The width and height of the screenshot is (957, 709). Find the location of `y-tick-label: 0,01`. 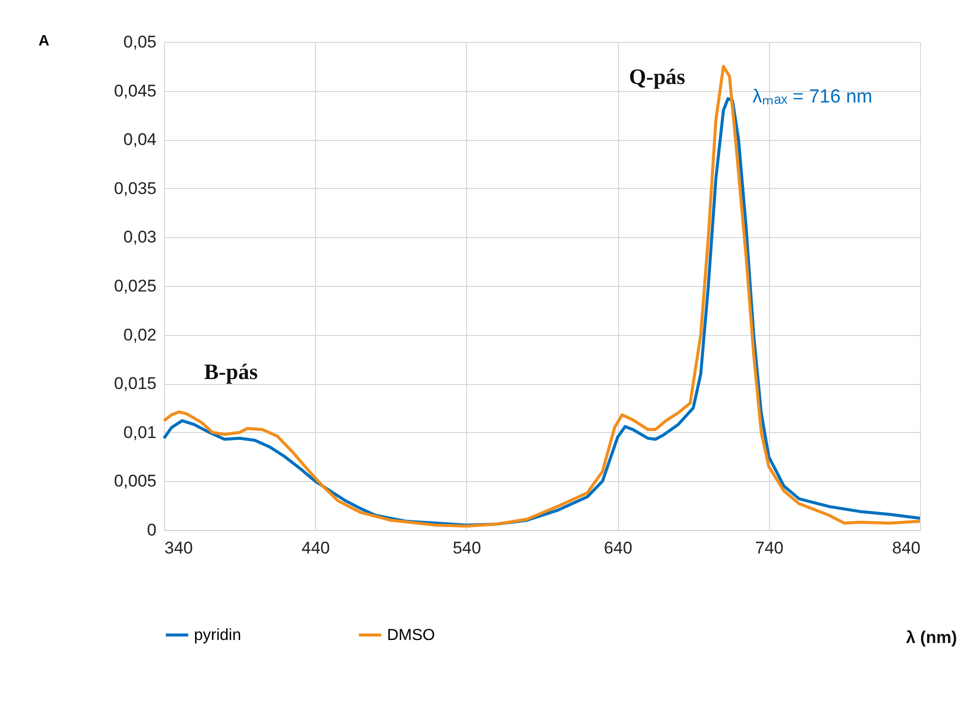

y-tick-label: 0,01 is located at coordinates (139, 432).